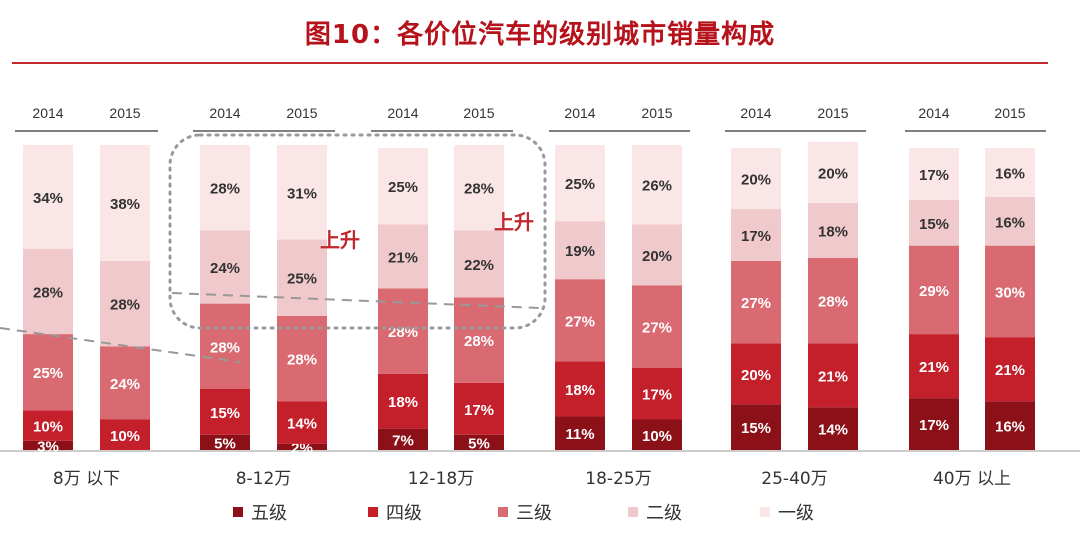  What do you see at coordinates (794, 479) in the screenshot?
I see `group-label: 25-40万` at bounding box center [794, 479].